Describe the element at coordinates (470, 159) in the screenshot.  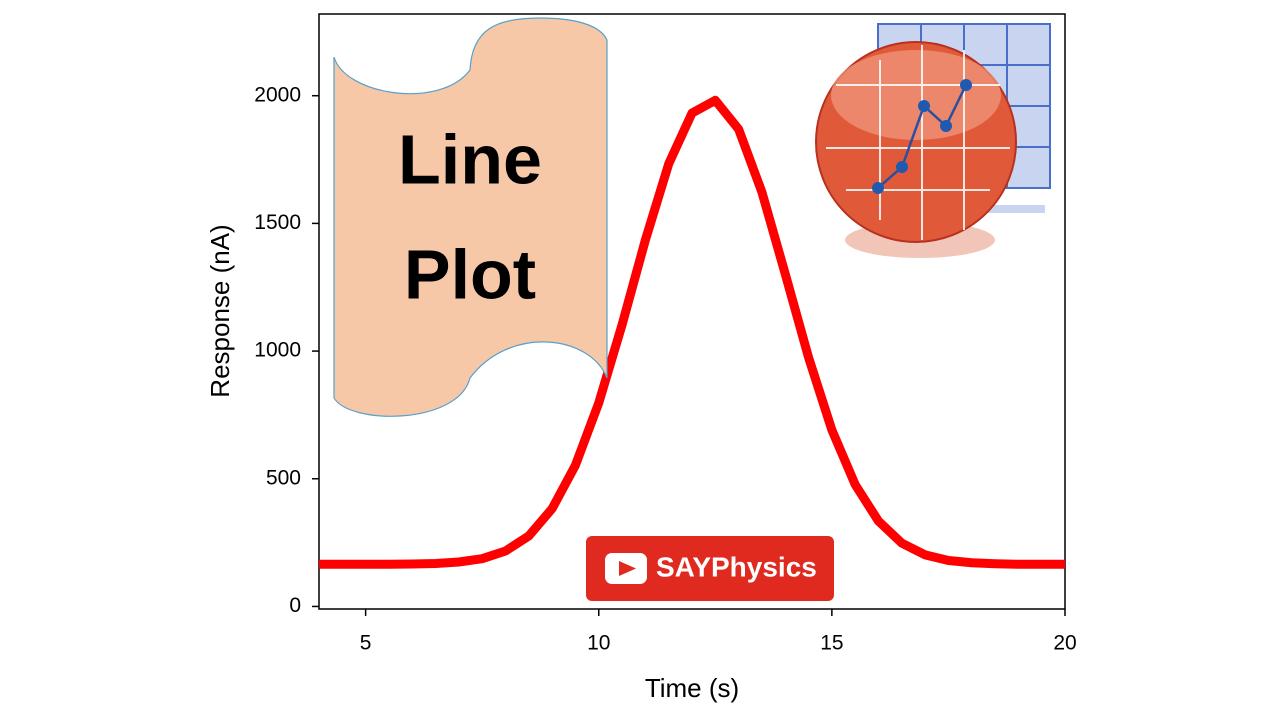
I see `banner-text: Line` at that location.